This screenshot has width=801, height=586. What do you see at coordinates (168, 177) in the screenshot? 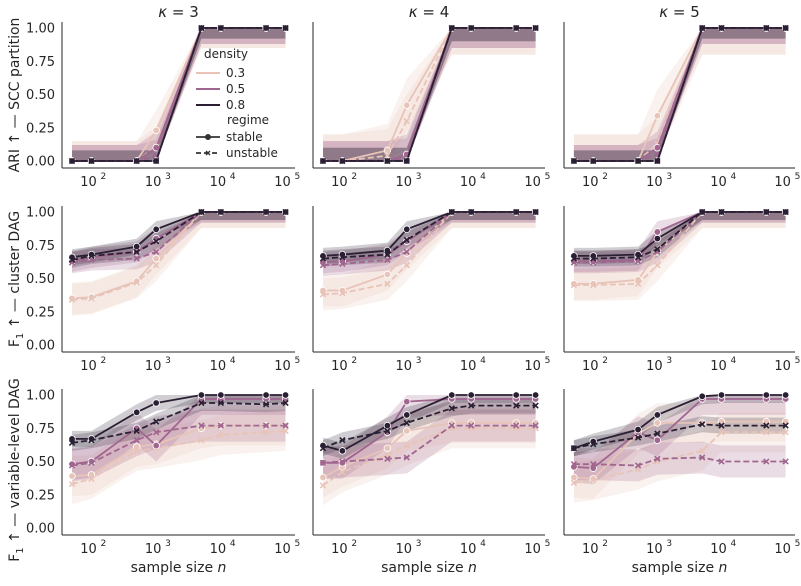
I see `x-tick-exponent: 3` at bounding box center [168, 177].